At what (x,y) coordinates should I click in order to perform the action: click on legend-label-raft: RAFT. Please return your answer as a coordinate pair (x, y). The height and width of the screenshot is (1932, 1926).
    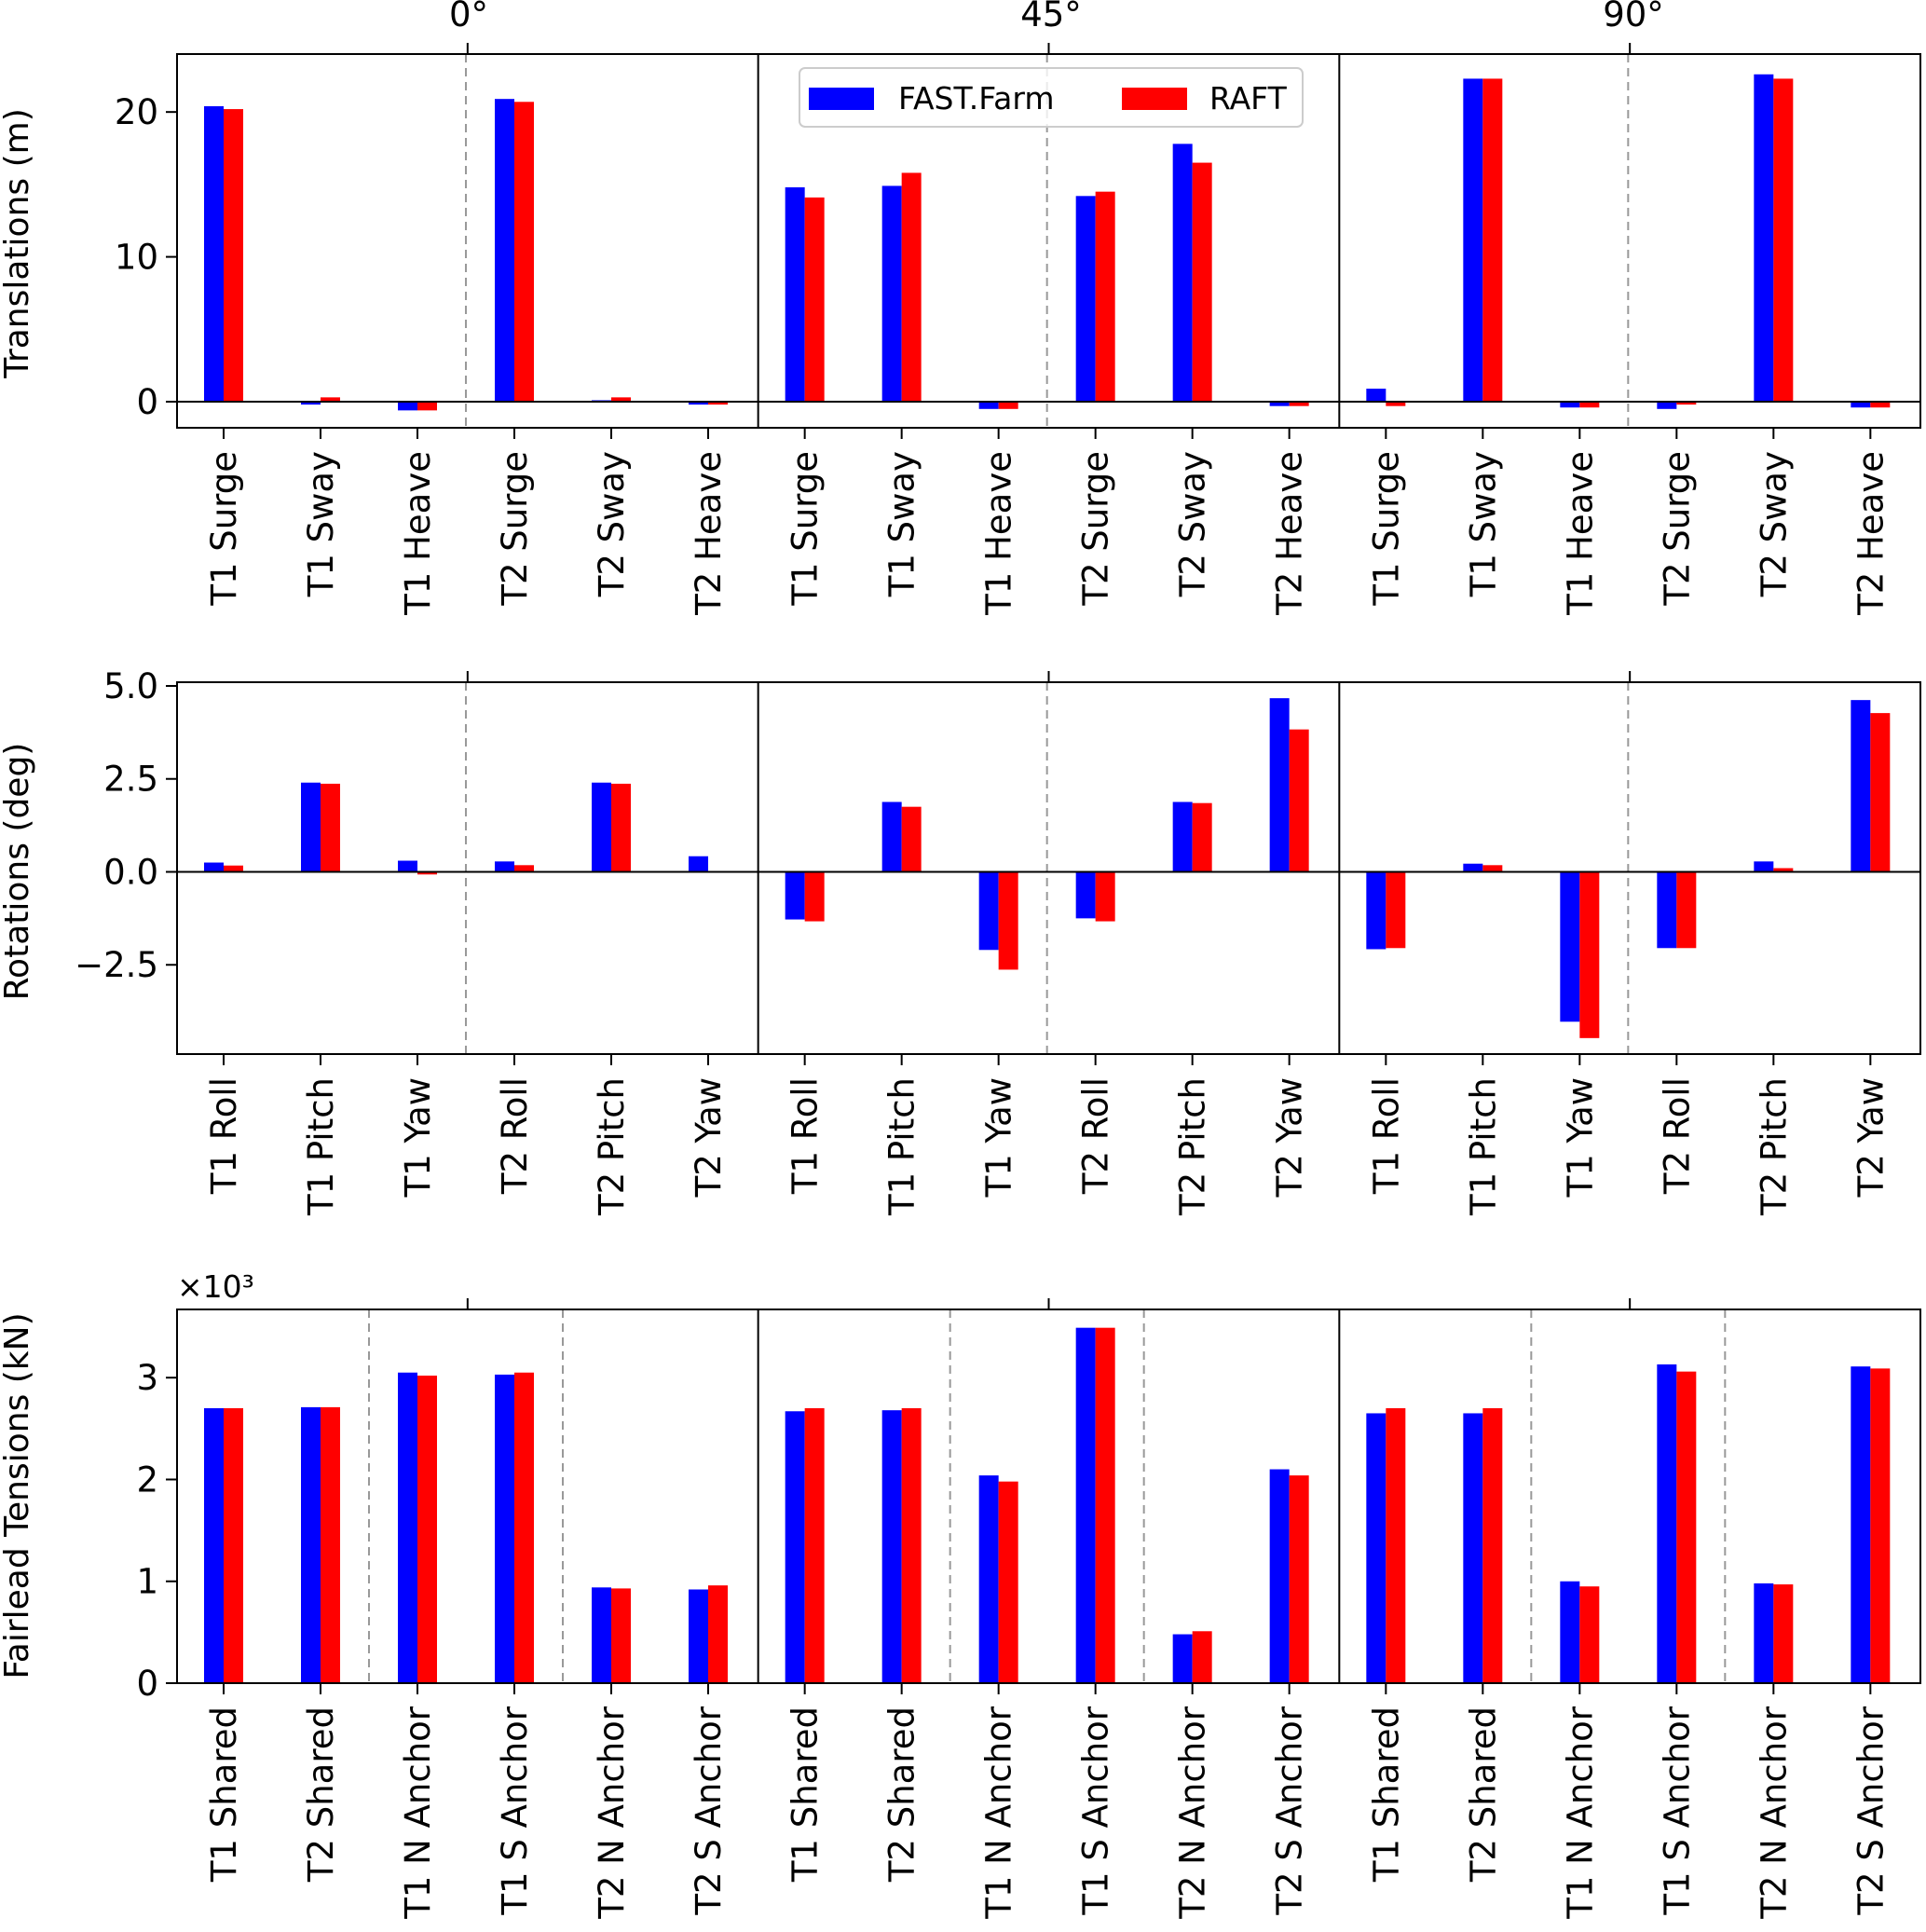
    Looking at the image, I should click on (1248, 98).